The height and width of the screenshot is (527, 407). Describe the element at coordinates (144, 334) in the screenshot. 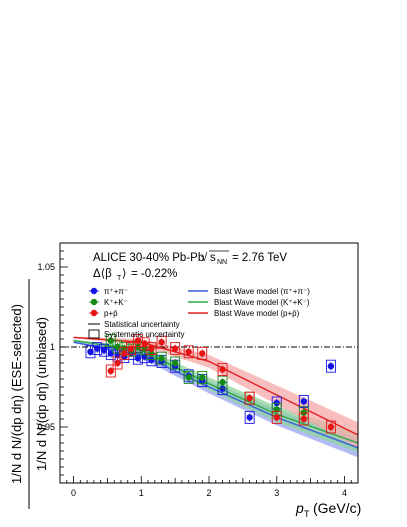

I see `legend-syst-label: Systematic uncertainty` at that location.